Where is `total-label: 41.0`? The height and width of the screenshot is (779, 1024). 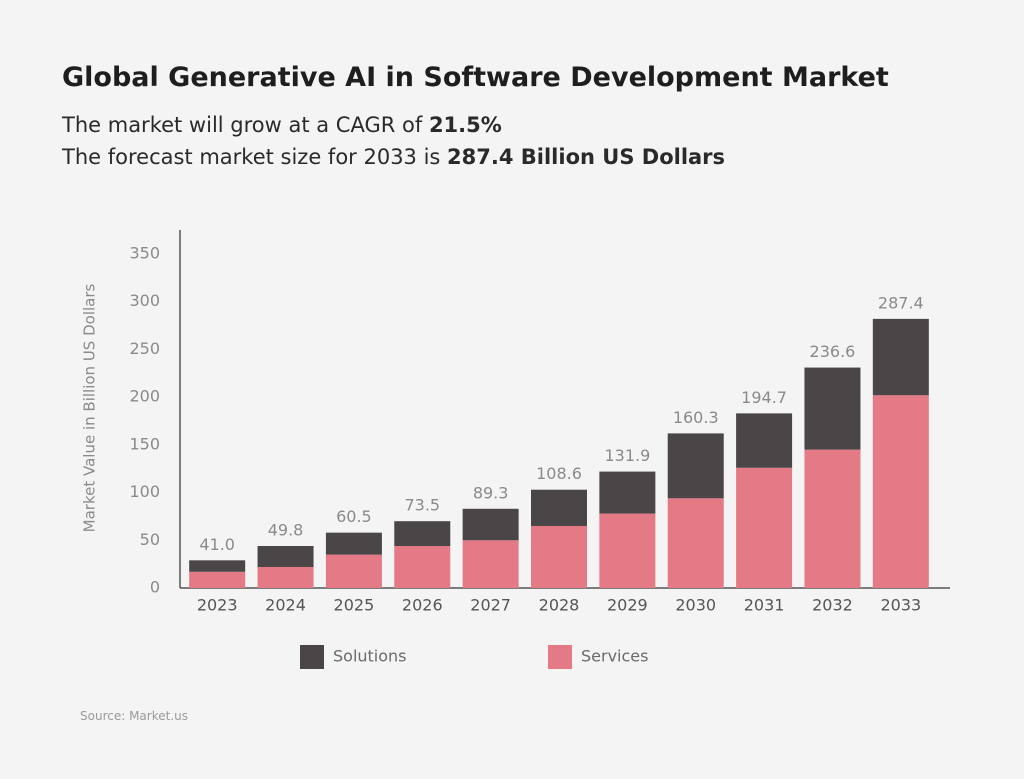
total-label: 41.0 is located at coordinates (217, 544).